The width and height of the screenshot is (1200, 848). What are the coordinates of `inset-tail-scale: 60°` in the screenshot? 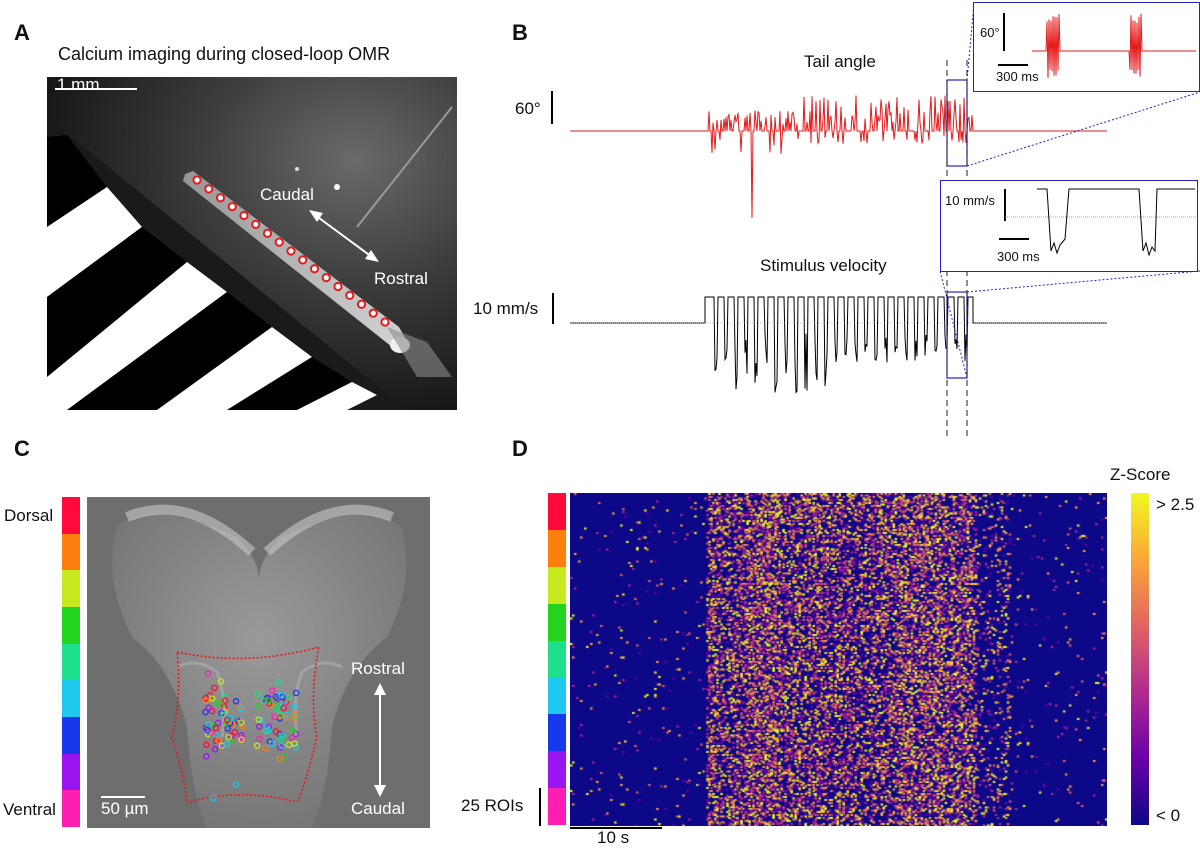 It's located at (990, 32).